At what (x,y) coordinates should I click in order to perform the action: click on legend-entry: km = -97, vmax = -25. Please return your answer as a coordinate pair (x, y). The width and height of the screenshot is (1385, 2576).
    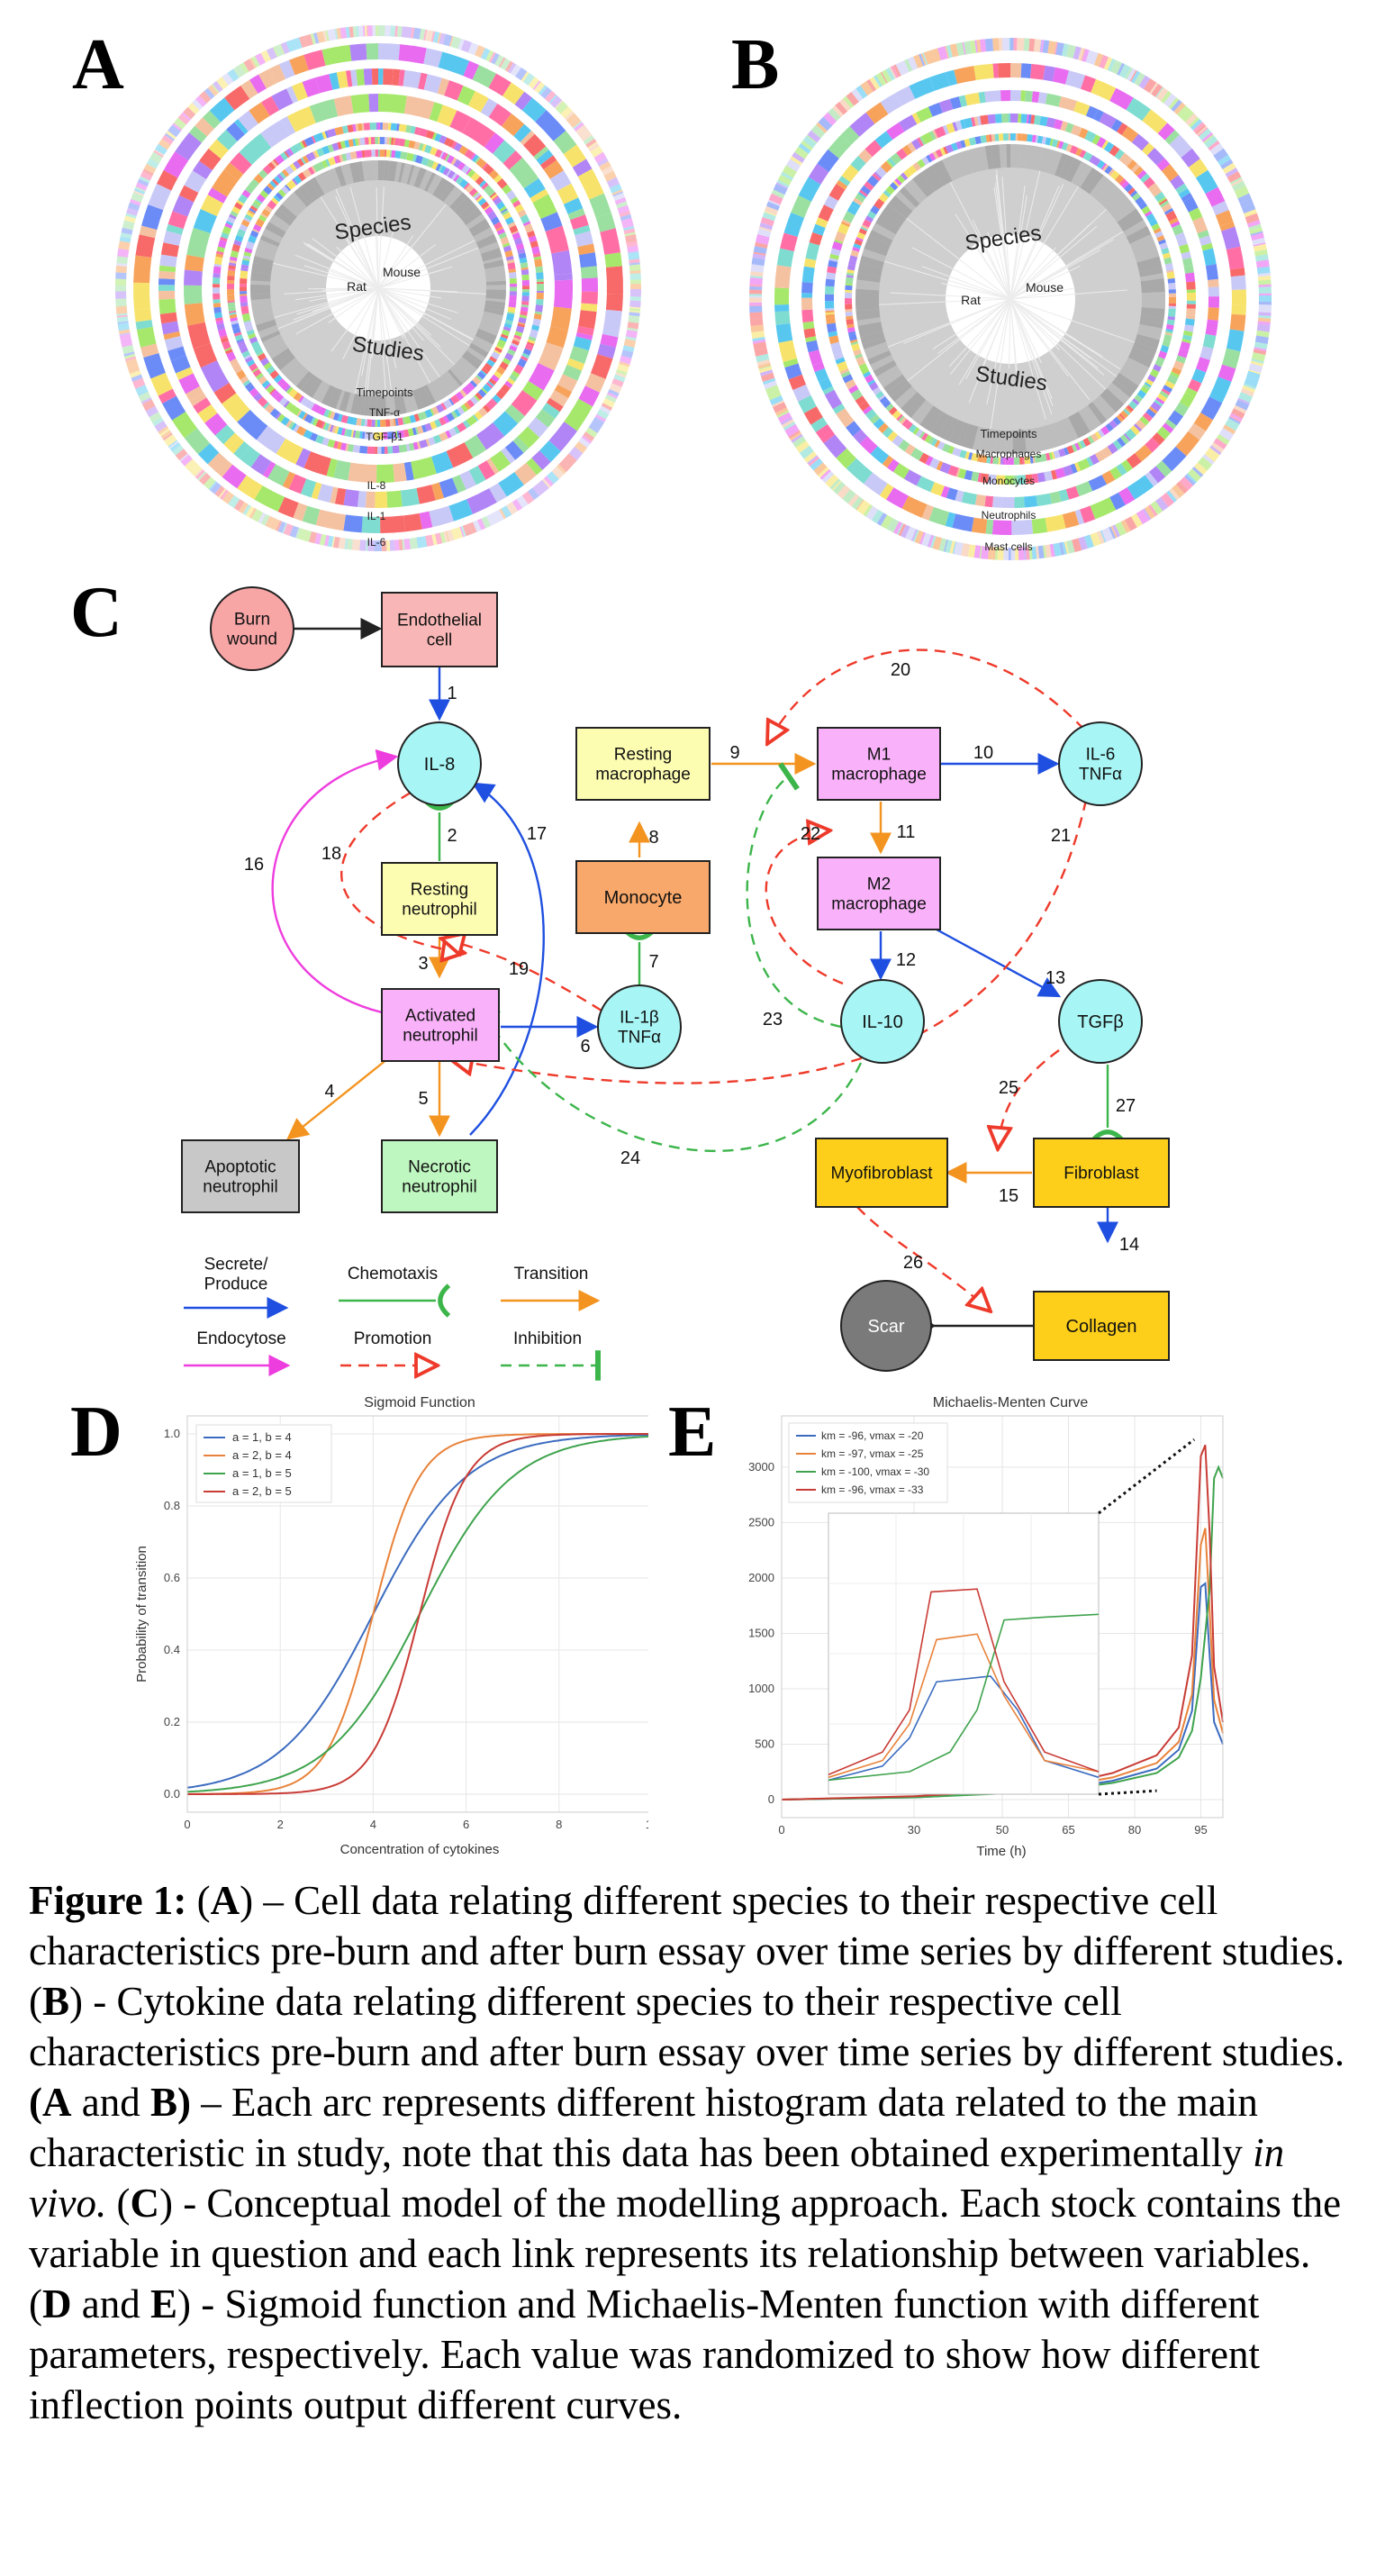
    Looking at the image, I should click on (872, 1453).